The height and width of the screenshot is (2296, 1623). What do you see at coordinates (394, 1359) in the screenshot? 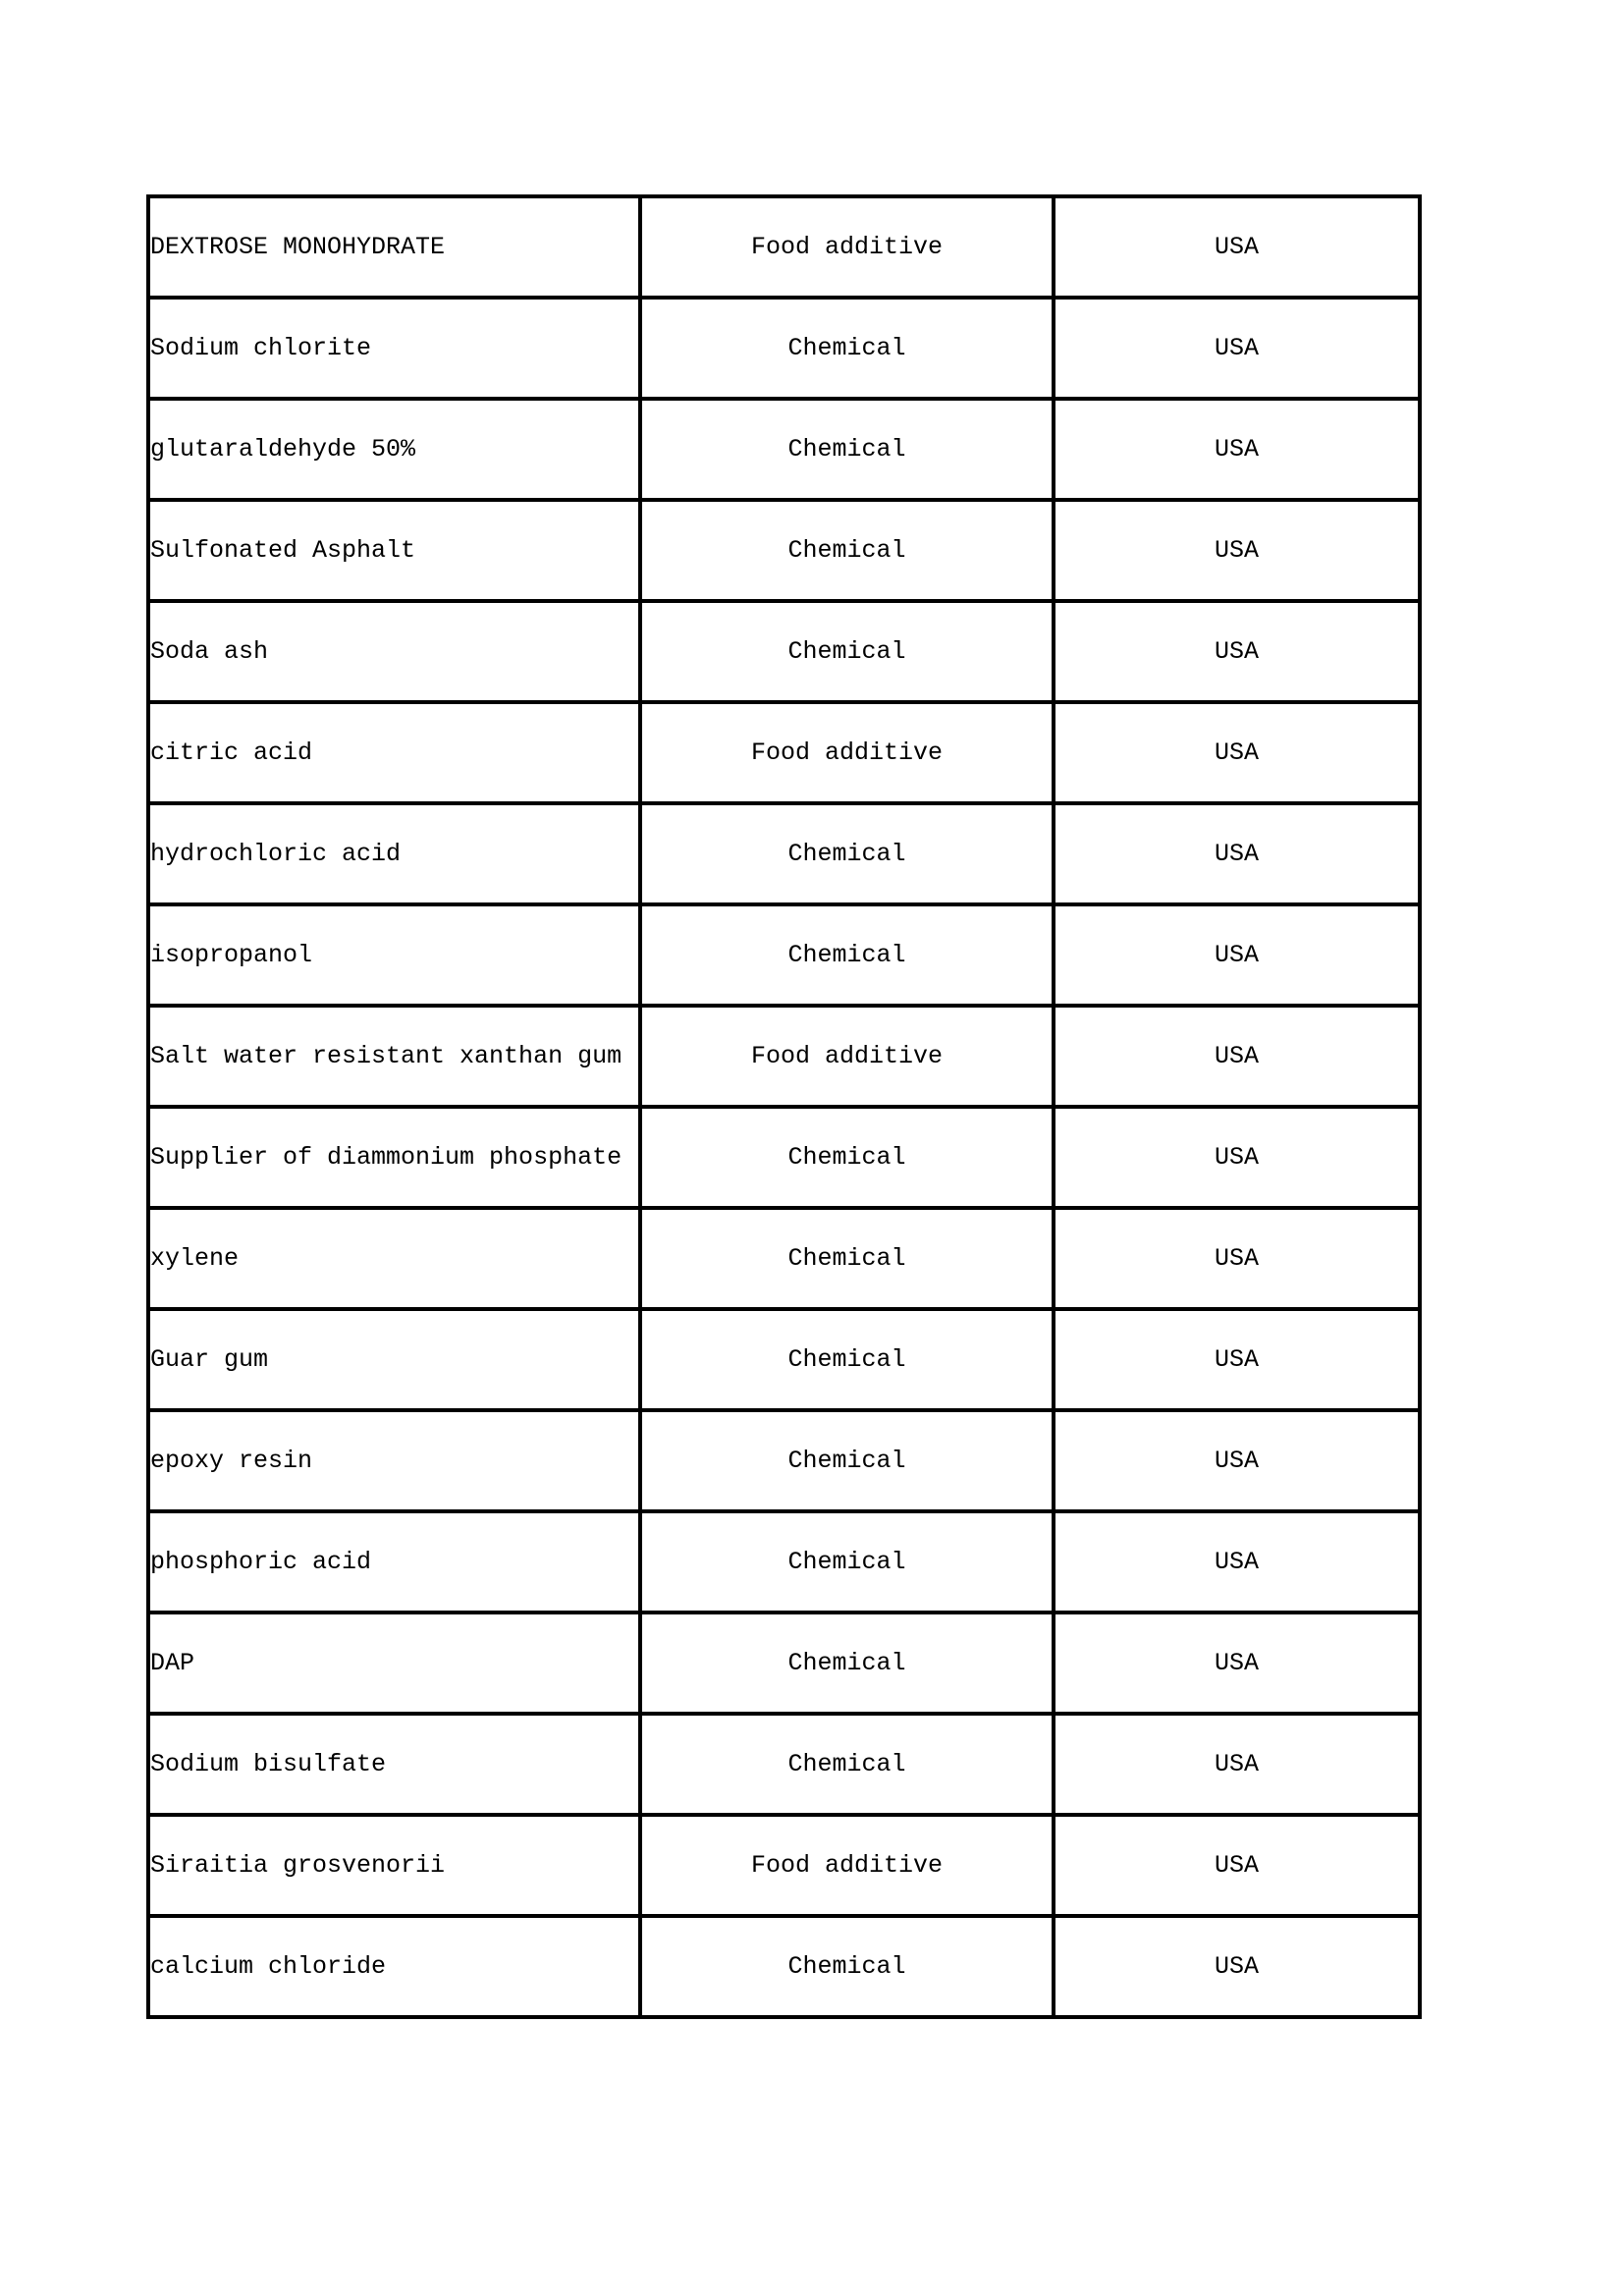
I see `cell-product: Guar gum` at bounding box center [394, 1359].